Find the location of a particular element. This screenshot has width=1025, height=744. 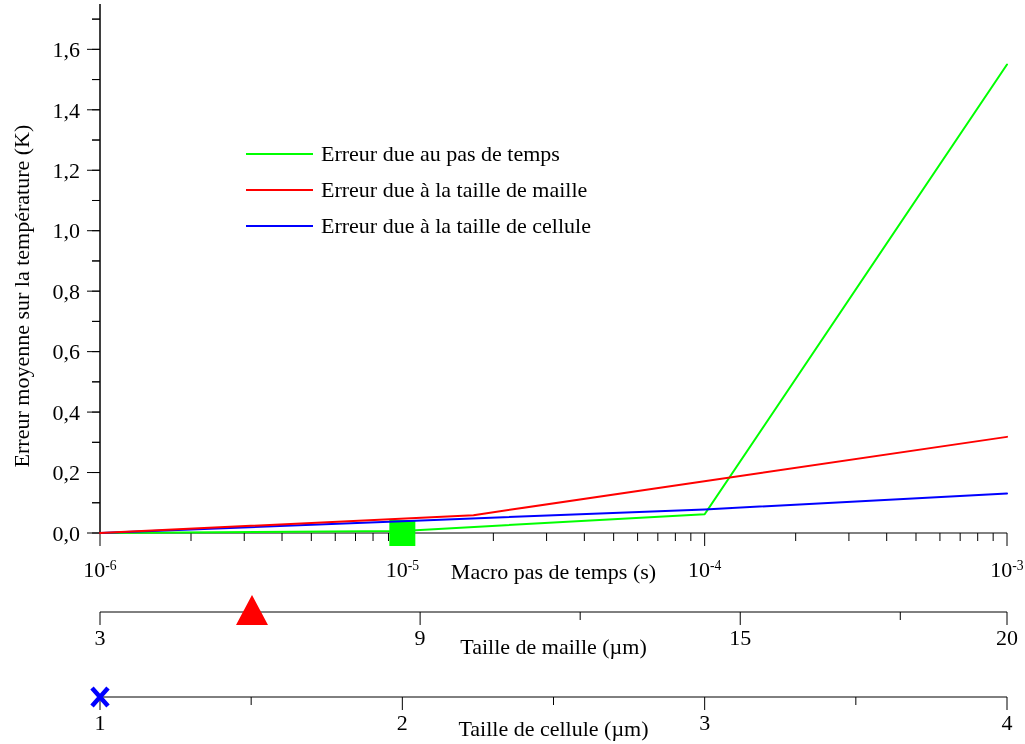

x-tick-label: 10$^{-5}$ is located at coordinates (402, 569).